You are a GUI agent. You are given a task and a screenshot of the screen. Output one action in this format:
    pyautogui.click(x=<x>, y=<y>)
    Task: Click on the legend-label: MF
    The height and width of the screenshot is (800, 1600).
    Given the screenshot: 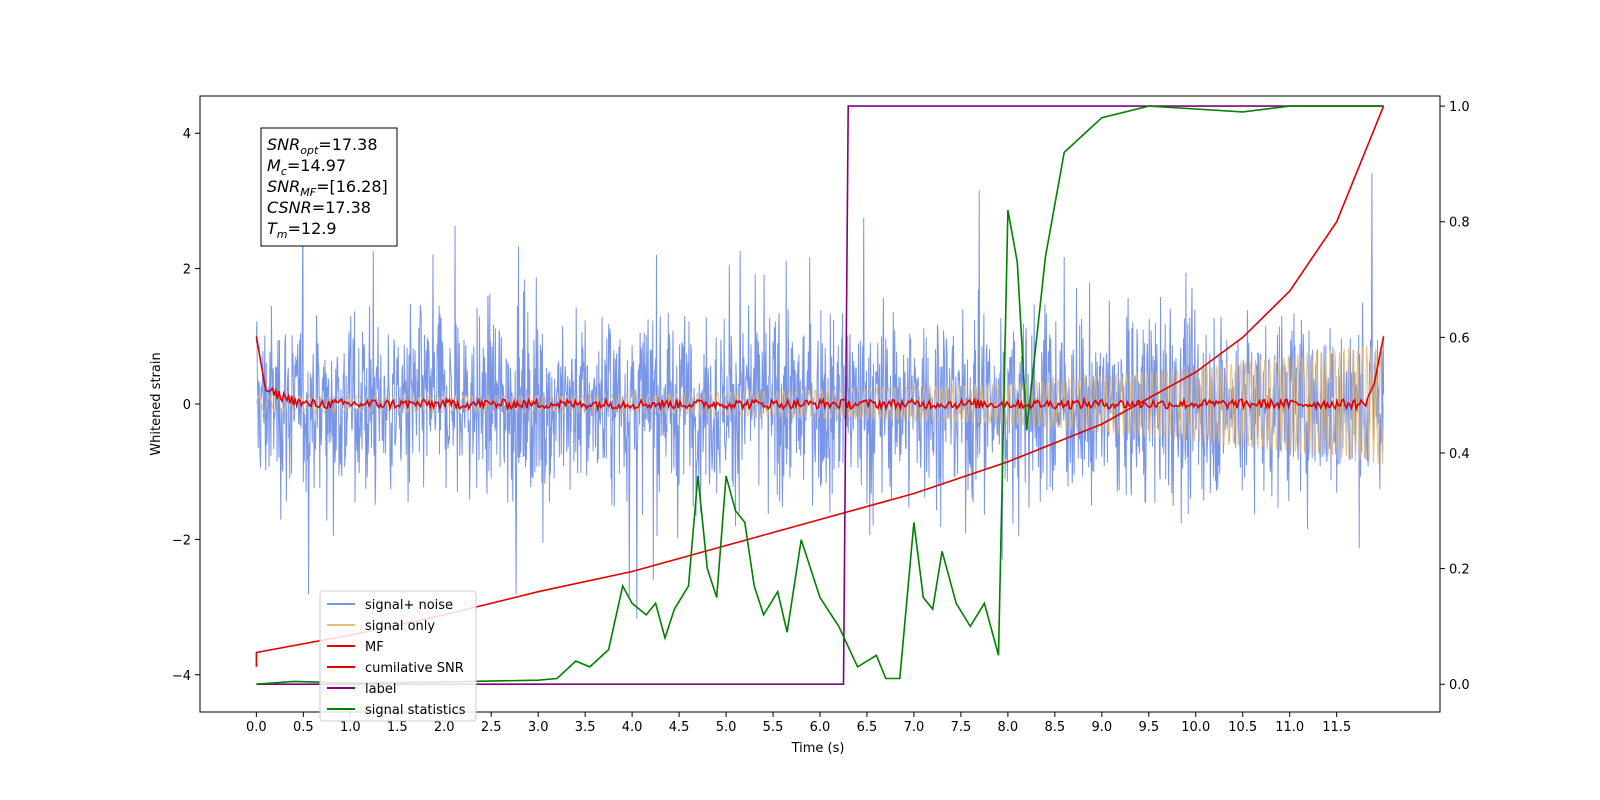 What is the action you would take?
    pyautogui.click(x=374, y=647)
    